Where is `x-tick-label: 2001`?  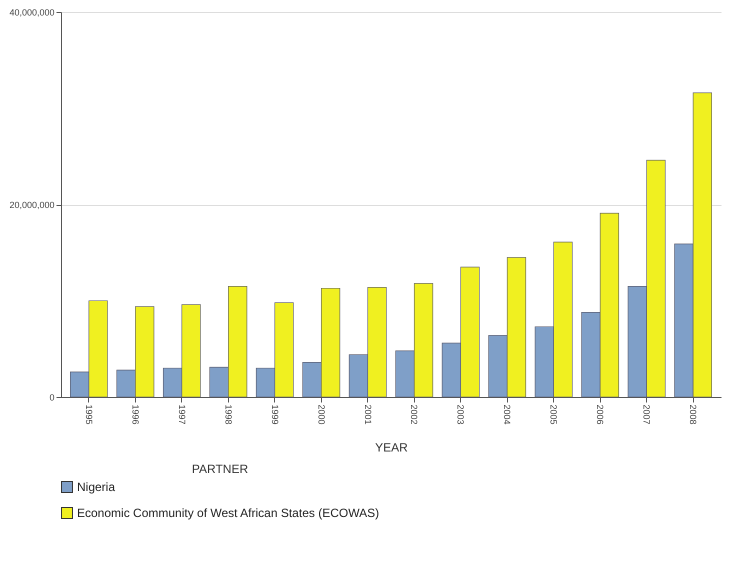 x-tick-label: 2001 is located at coordinates (367, 414).